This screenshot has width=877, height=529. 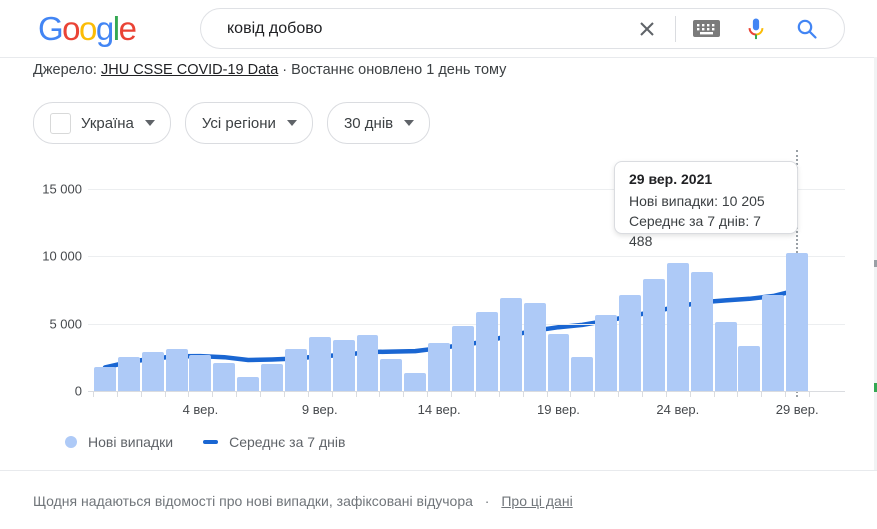 I want to click on logo-letter: e, so click(x=127, y=28).